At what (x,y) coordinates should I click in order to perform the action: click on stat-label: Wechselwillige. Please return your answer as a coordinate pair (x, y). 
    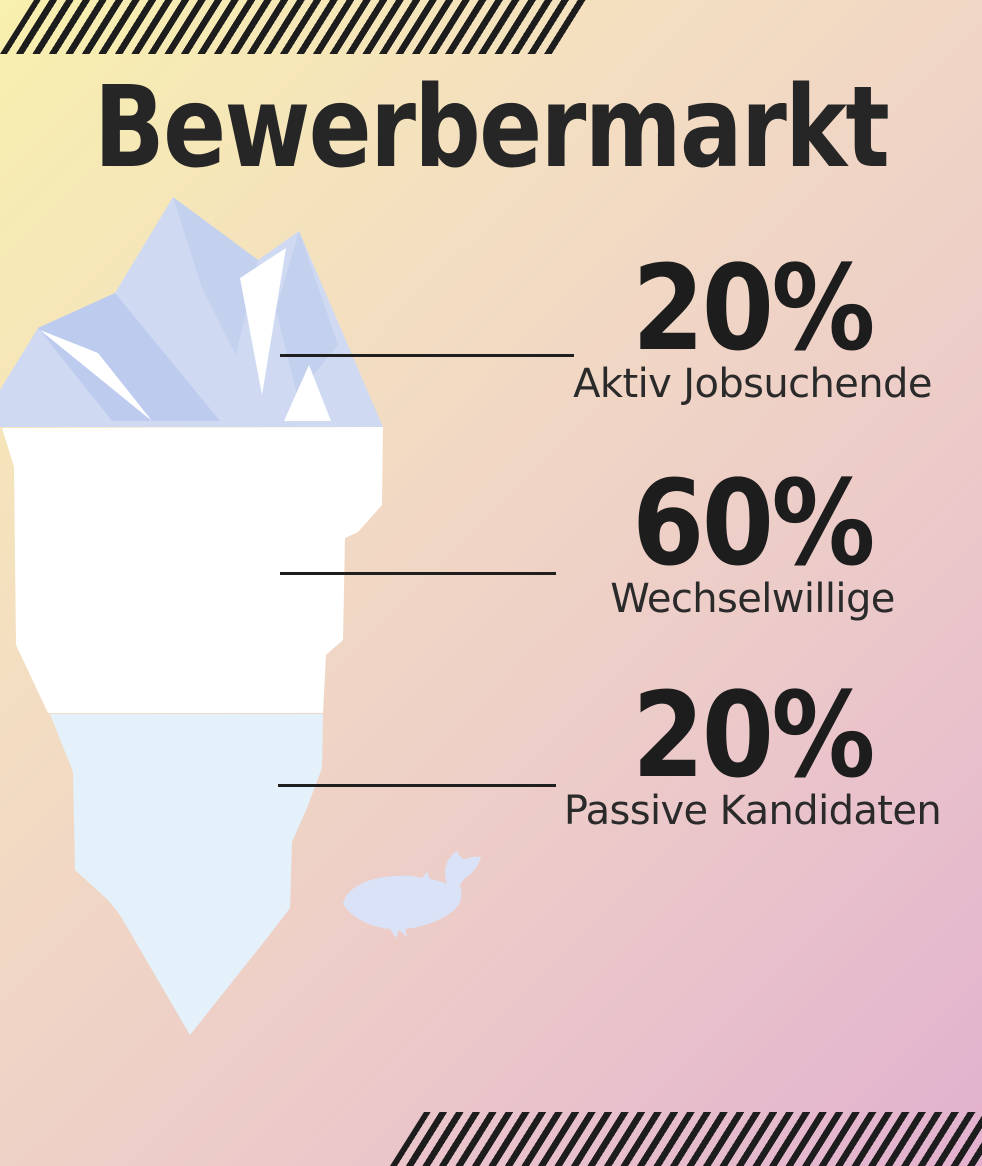
    Looking at the image, I should click on (752, 599).